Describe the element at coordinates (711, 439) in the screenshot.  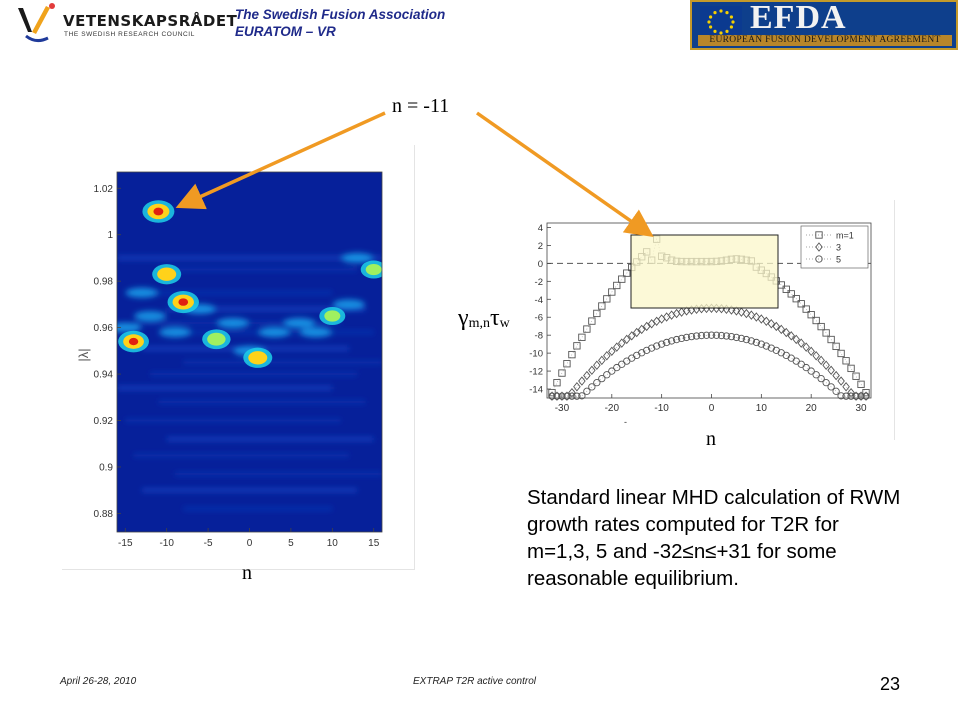
I see `growth-rate-xlabel: n` at that location.